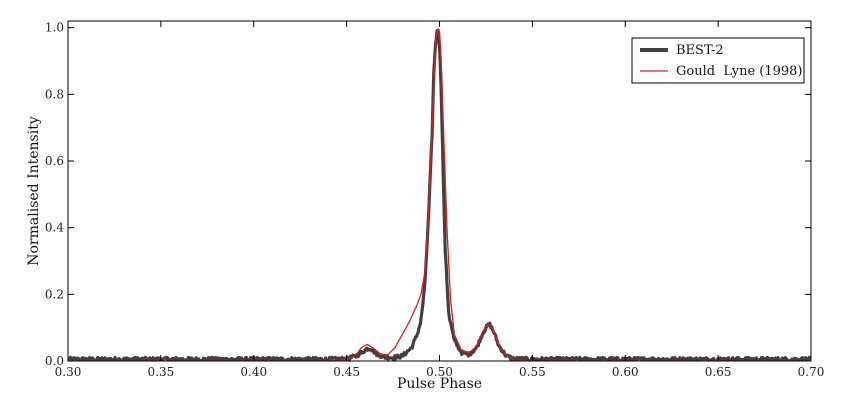 This screenshot has width=850, height=404. Describe the element at coordinates (439, 384) in the screenshot. I see `x-axis-label: Pulse Phase` at that location.